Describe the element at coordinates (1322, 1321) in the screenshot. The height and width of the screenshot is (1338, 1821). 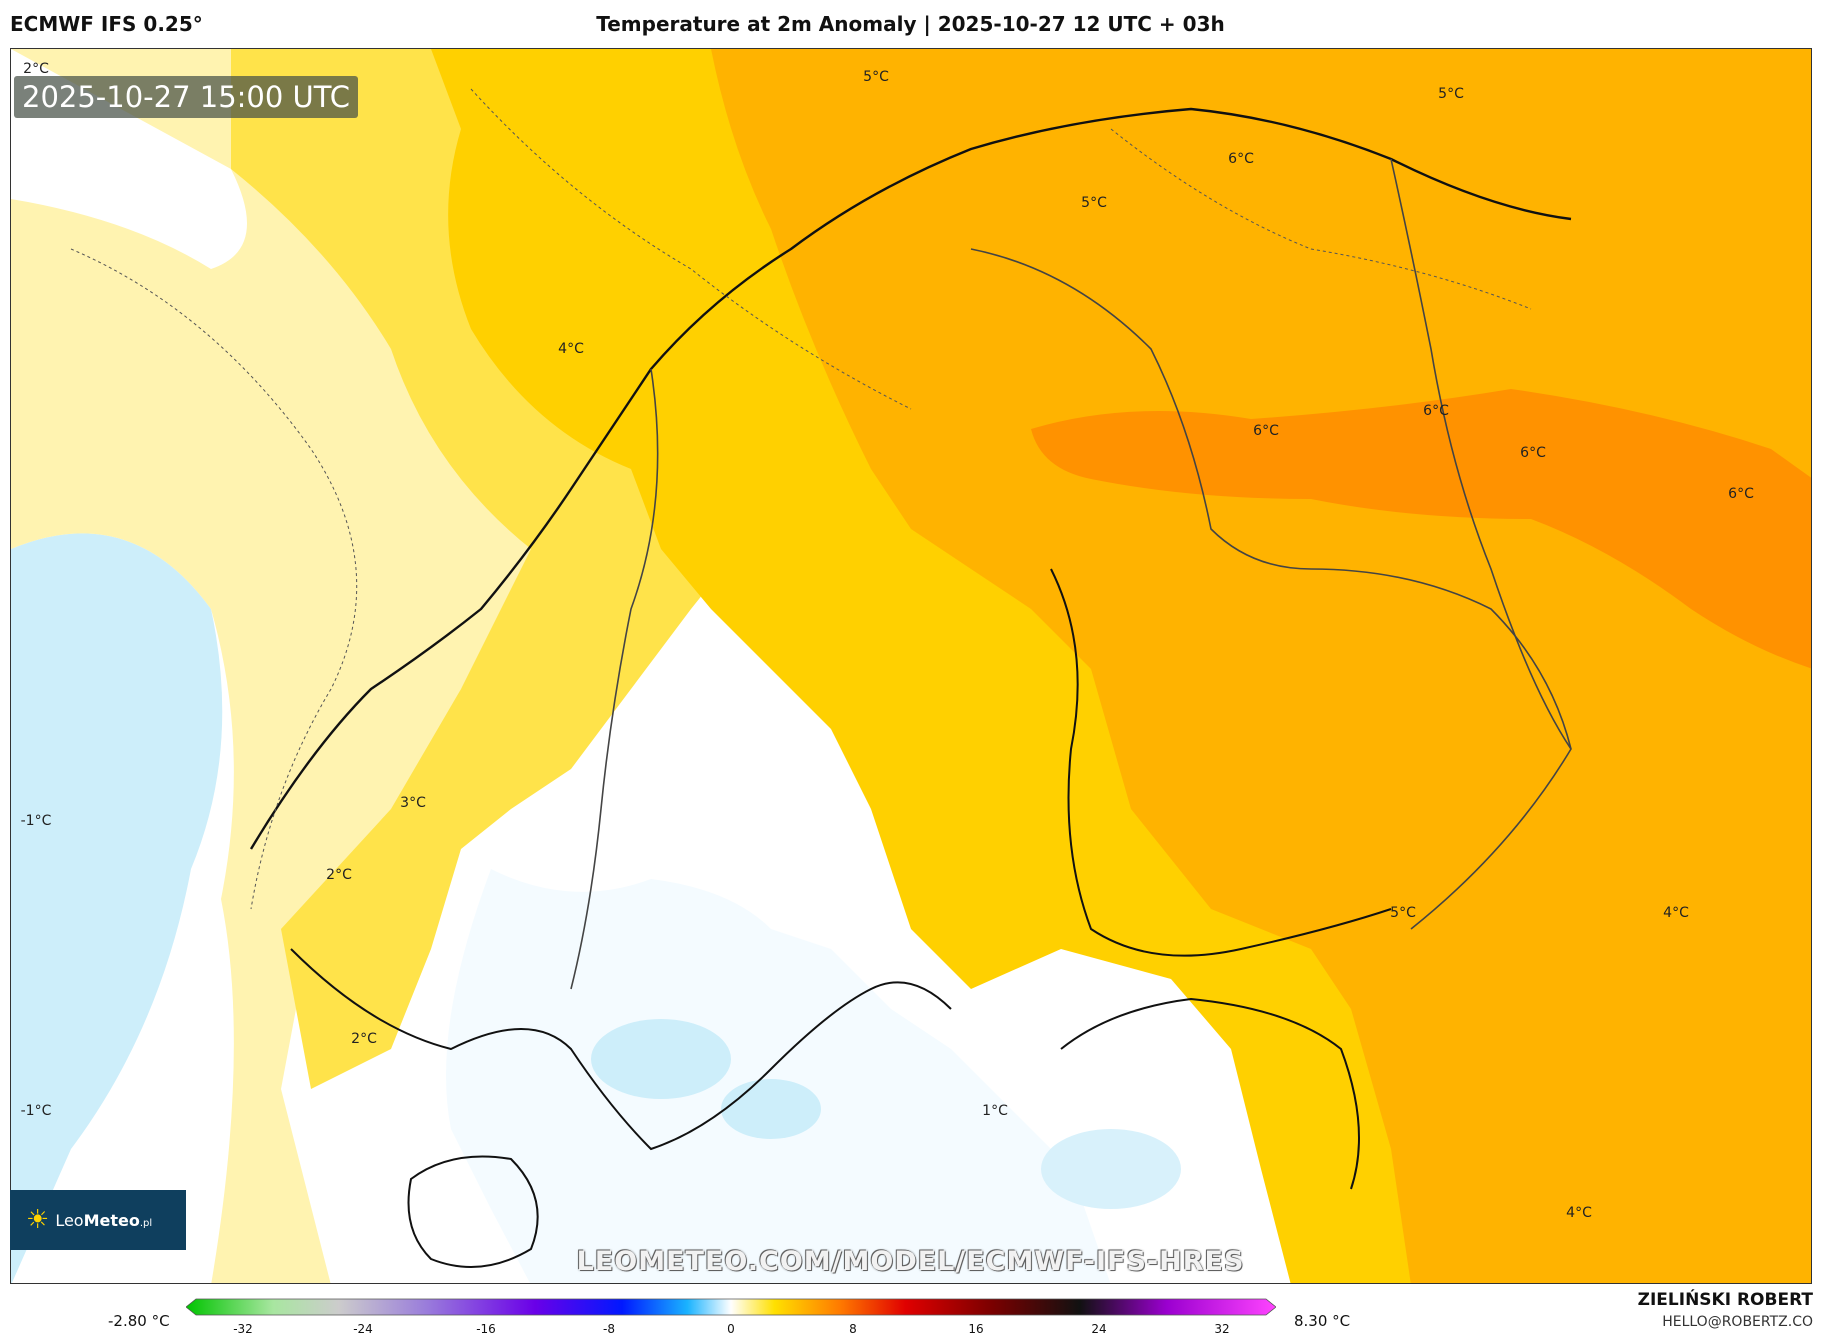
I see `scale-max-label: 8.30 °C` at that location.